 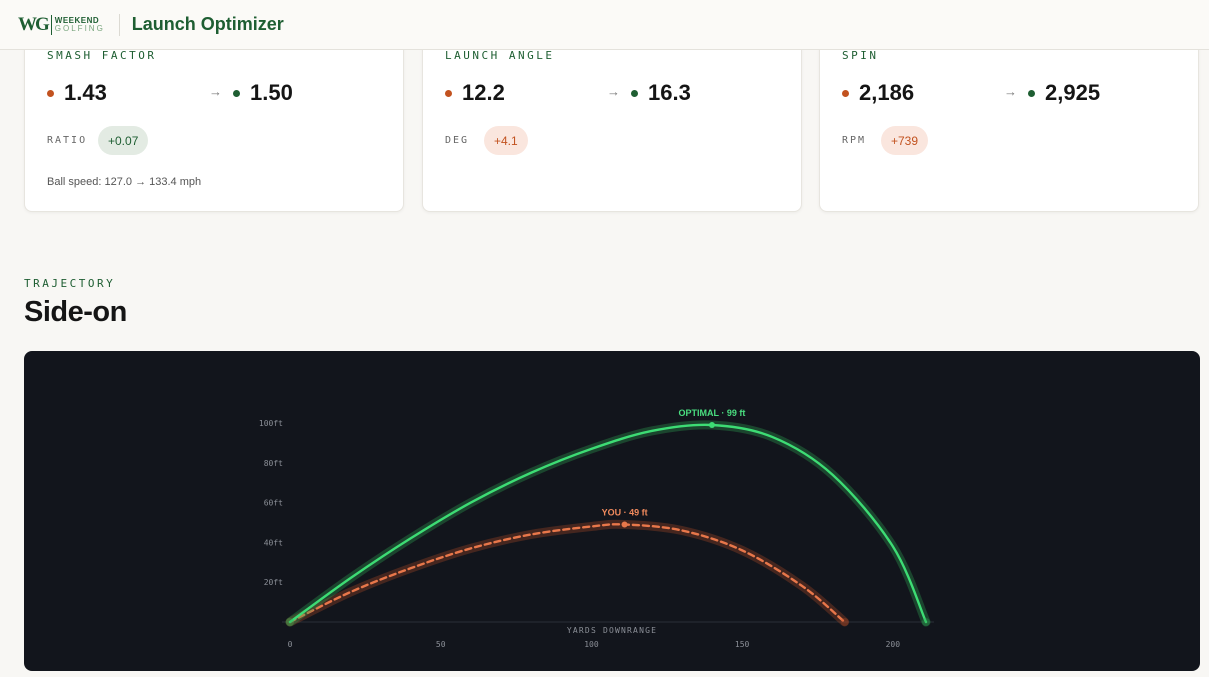 I want to click on you-value: 12.2, so click(x=475, y=93).